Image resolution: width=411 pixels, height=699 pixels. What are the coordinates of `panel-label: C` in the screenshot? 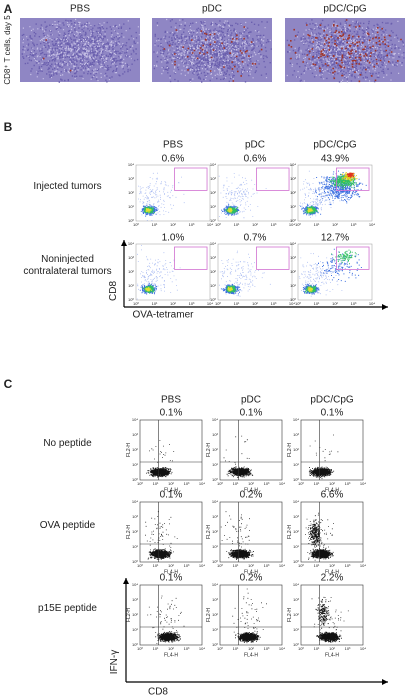 It's located at (8, 384).